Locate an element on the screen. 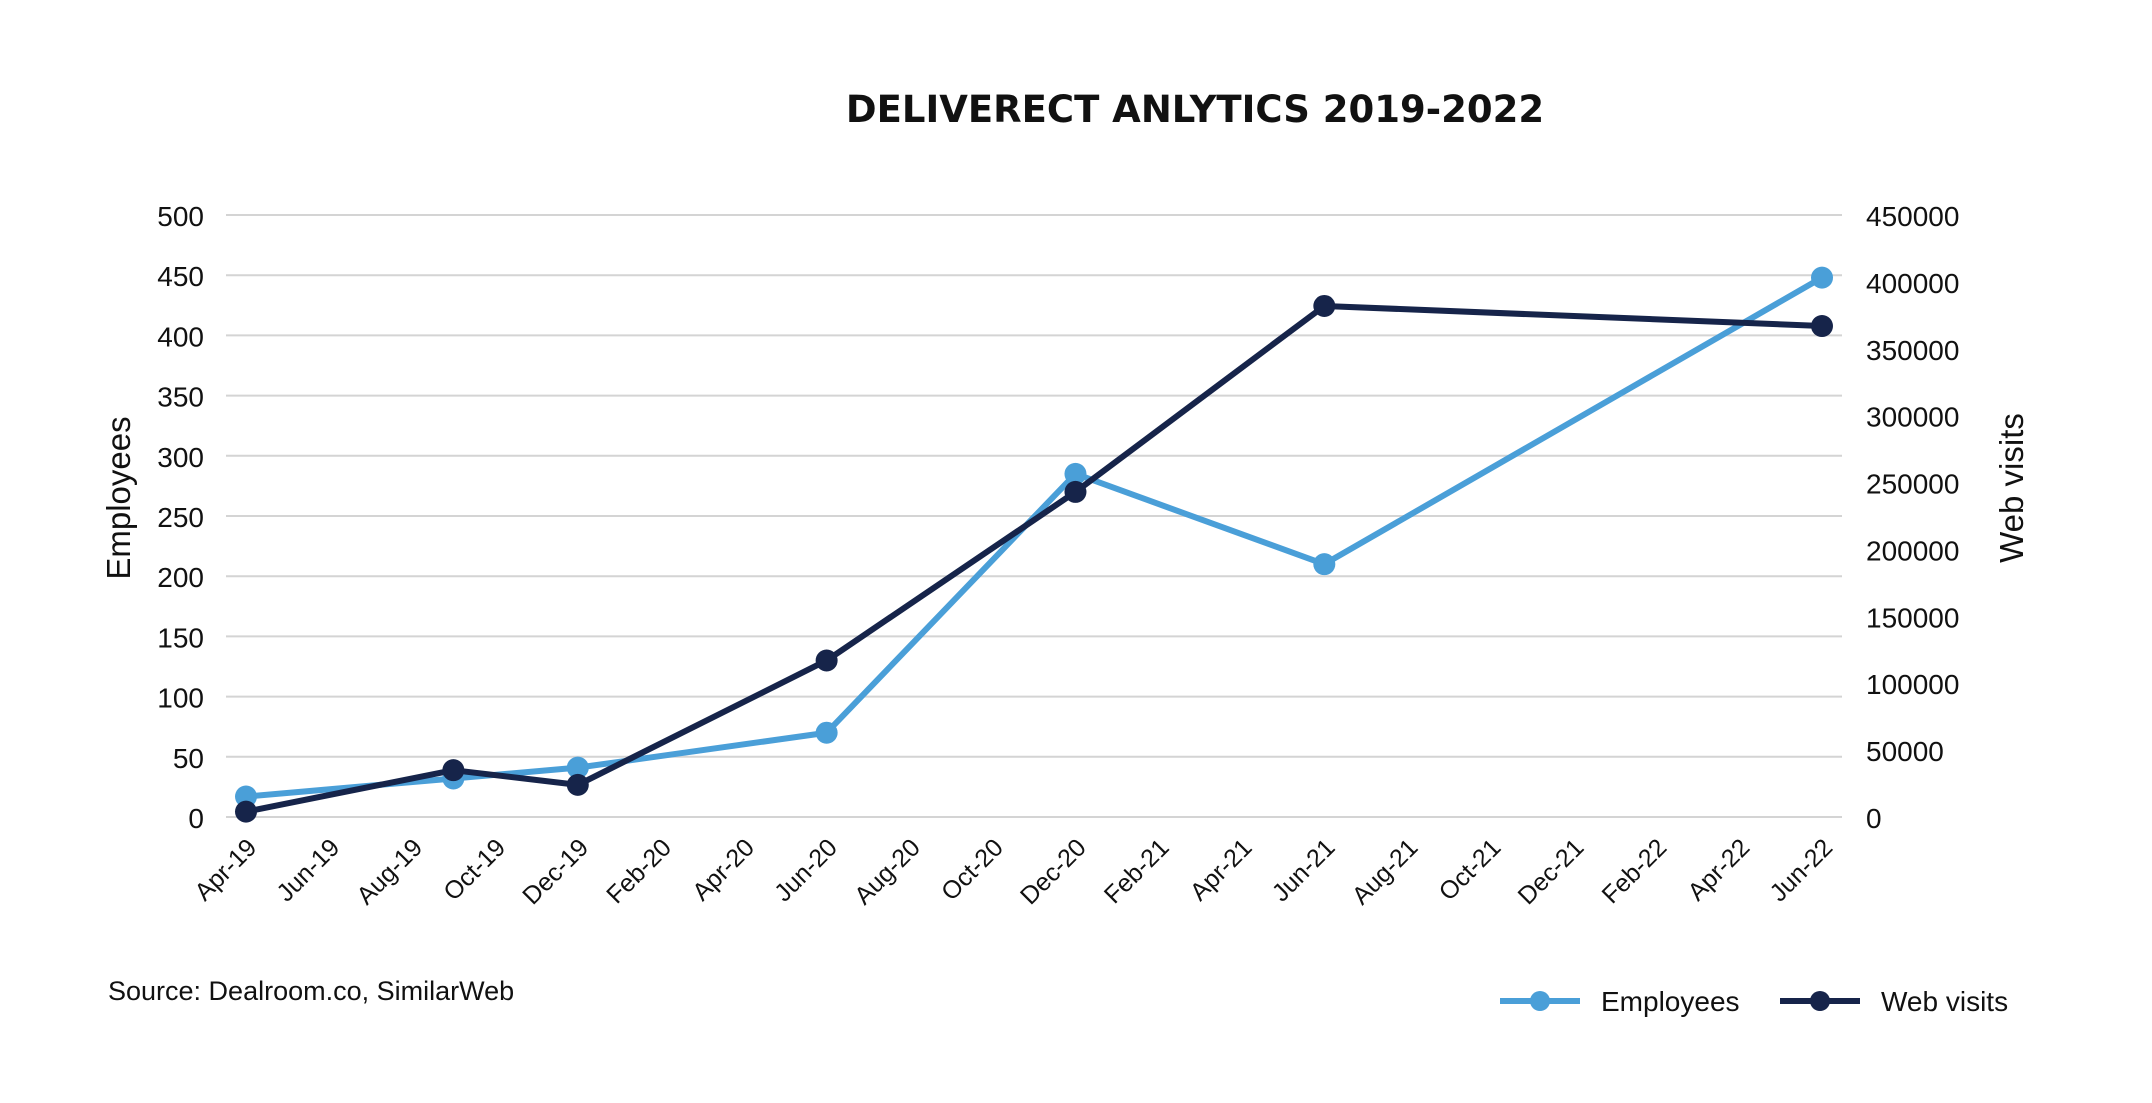 The width and height of the screenshot is (2152, 1103). right-tick-label: 150000 is located at coordinates (1912, 617).